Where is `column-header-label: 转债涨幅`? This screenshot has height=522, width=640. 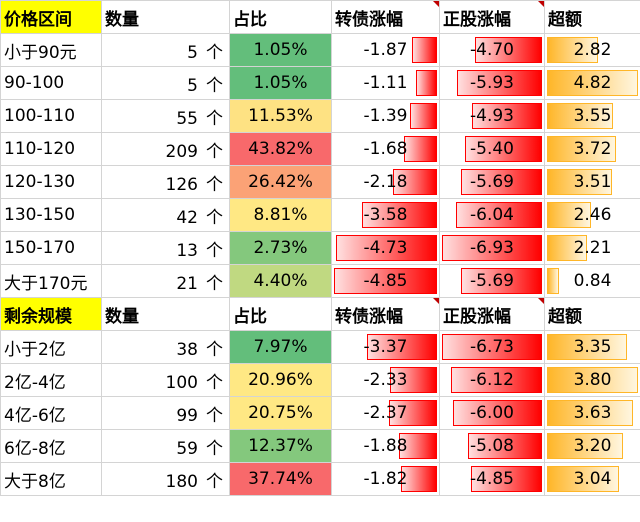
column-header-label: 转债涨幅 is located at coordinates (369, 19).